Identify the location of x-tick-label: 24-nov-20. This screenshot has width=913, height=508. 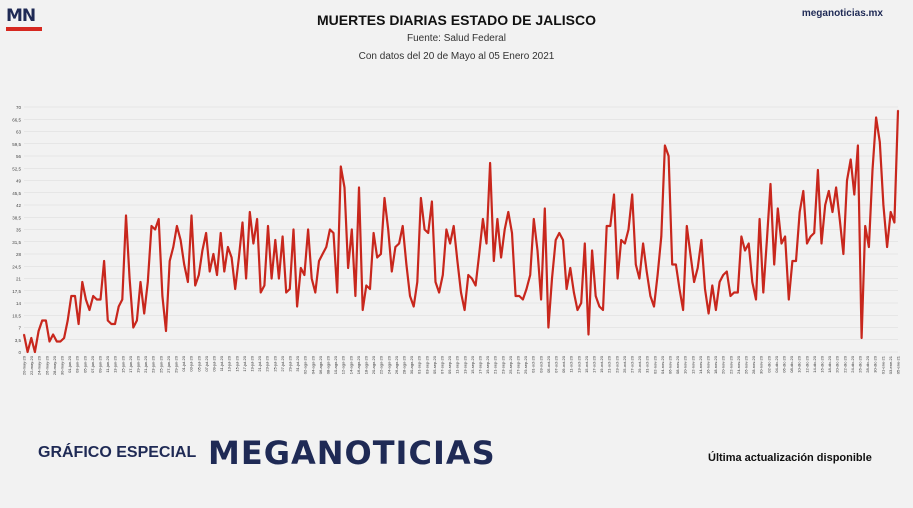
(738, 364).